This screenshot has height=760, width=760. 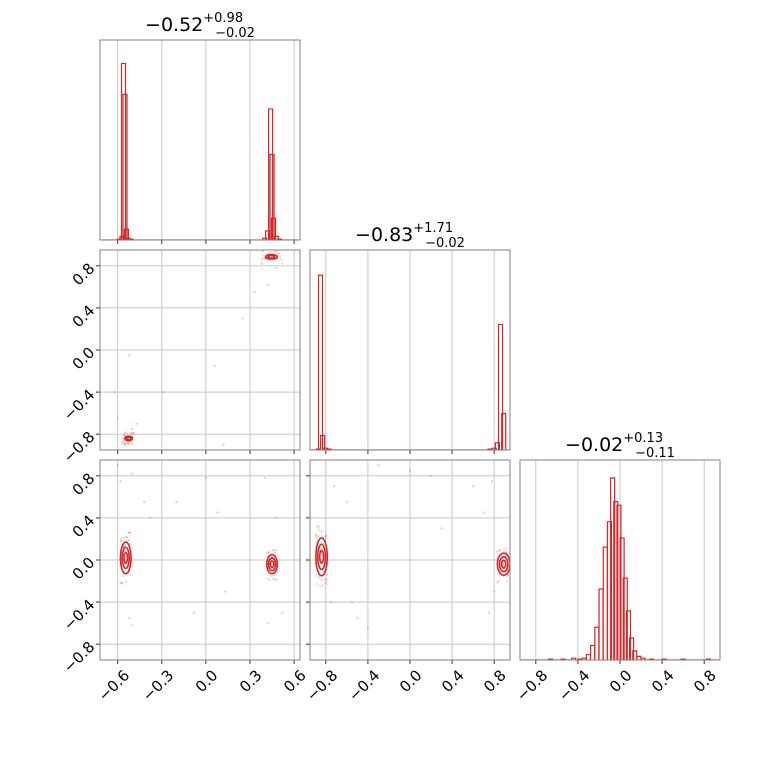 I want to click on x-tick-label: −0.3, so click(x=158, y=685).